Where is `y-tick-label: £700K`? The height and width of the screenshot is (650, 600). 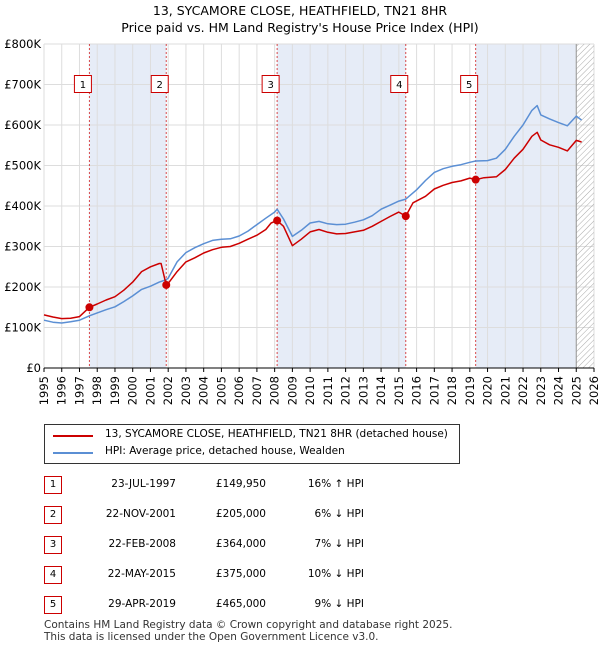 y-tick-label: £700K is located at coordinates (22, 85).